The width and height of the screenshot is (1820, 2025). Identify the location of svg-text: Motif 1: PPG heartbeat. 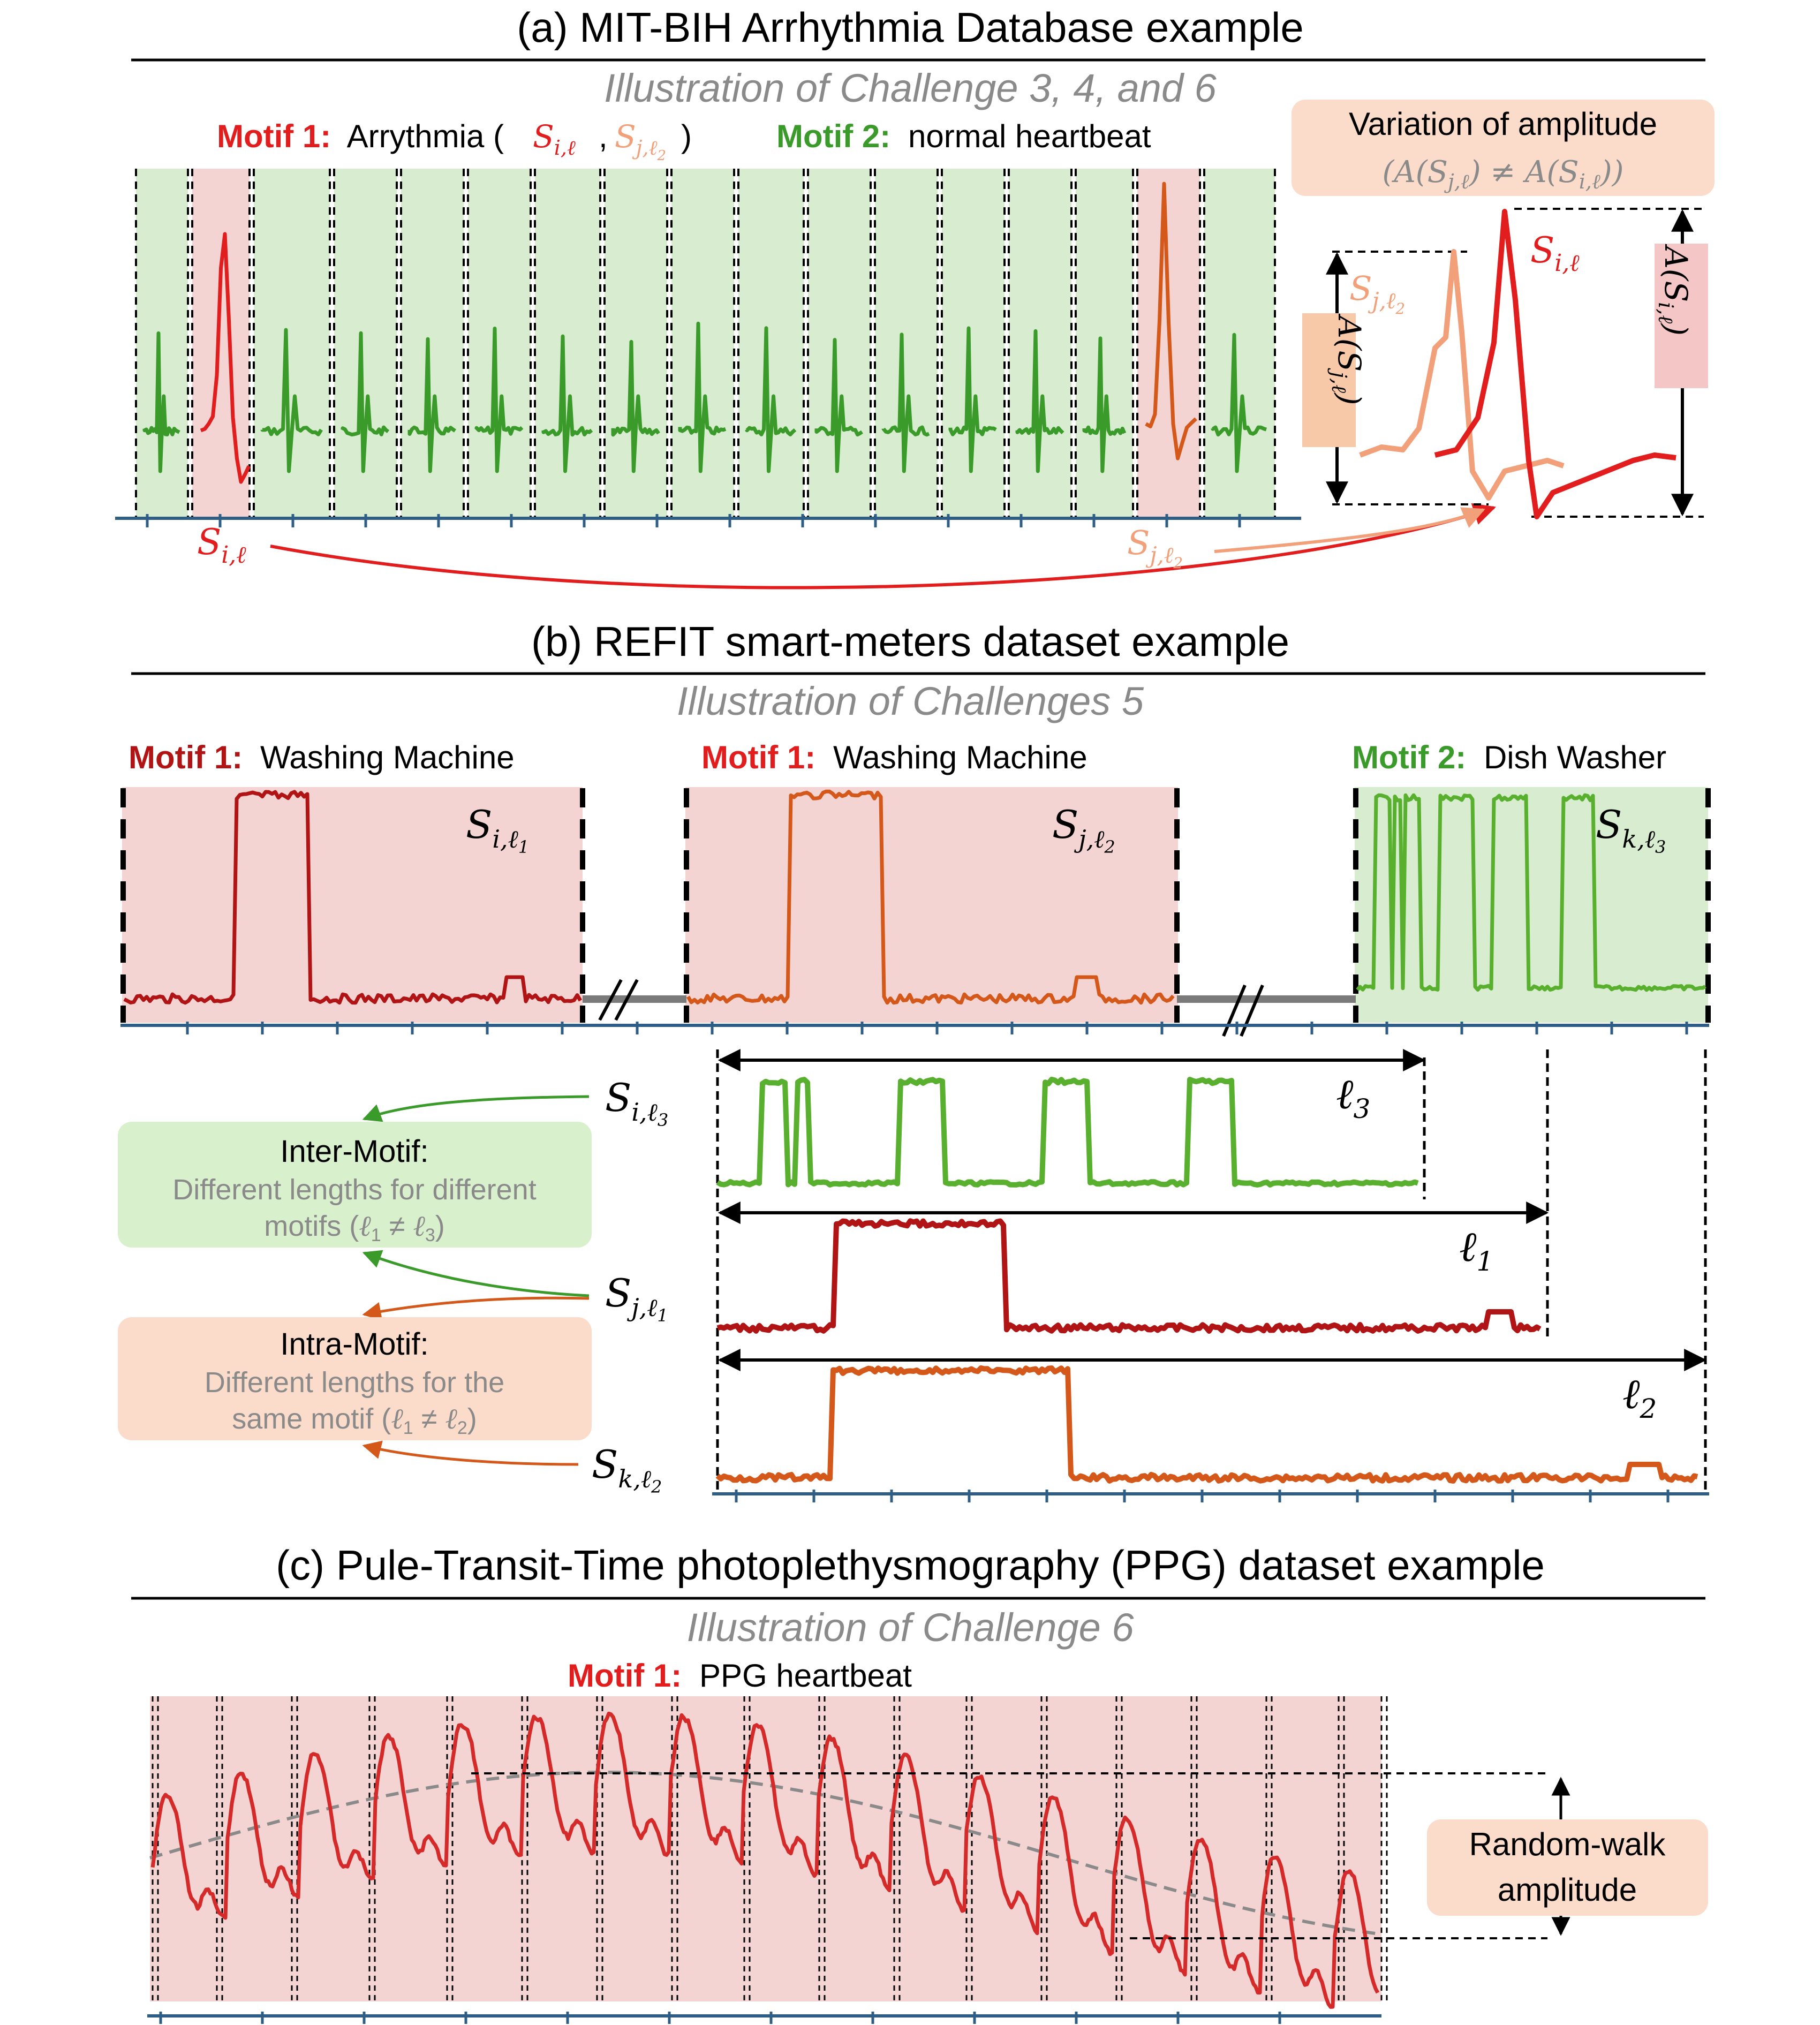
(740, 1676).